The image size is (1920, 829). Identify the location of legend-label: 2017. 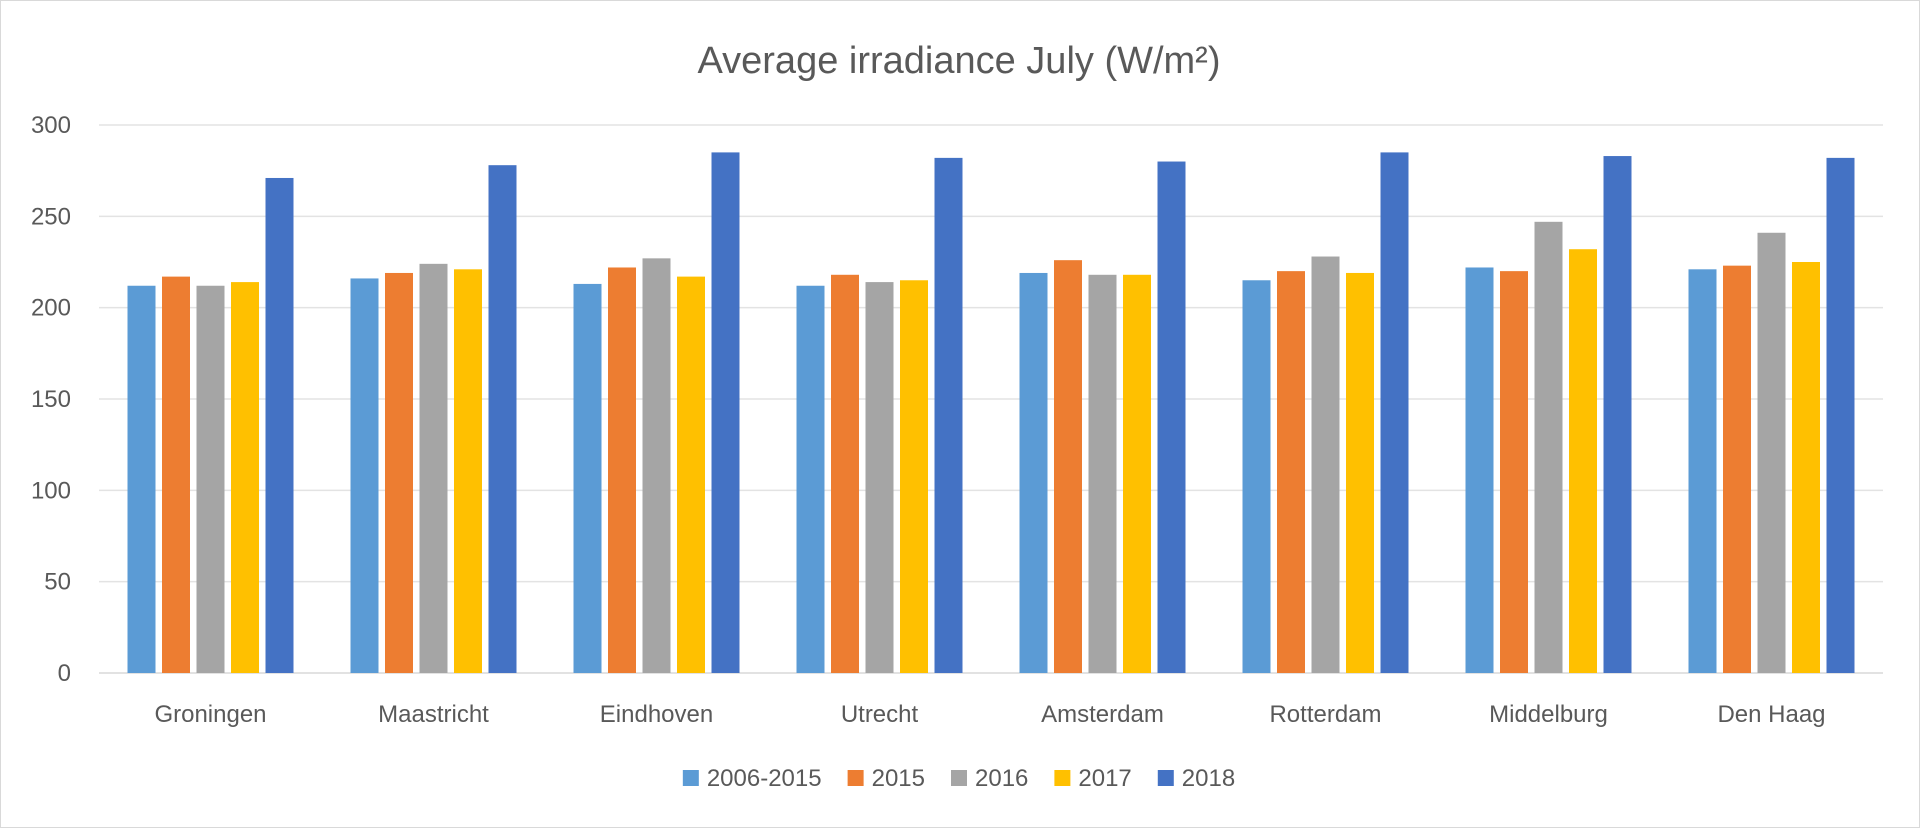
(1104, 778).